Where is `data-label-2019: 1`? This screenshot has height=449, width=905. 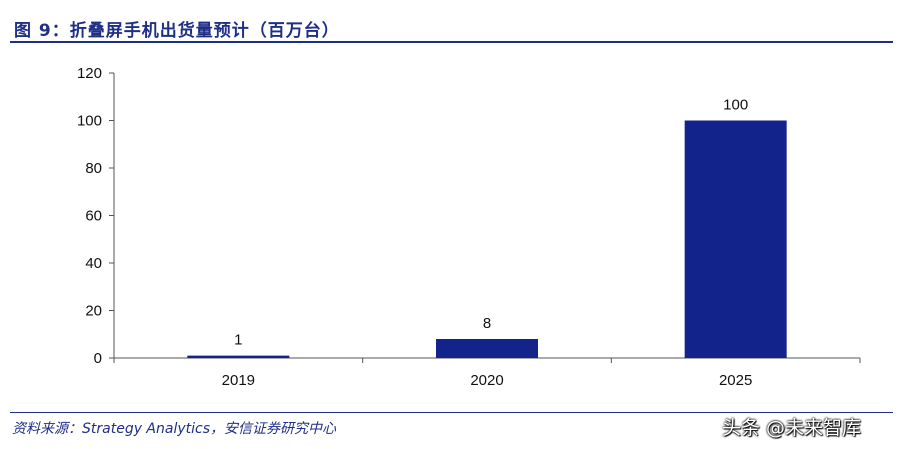
data-label-2019: 1 is located at coordinates (238, 340).